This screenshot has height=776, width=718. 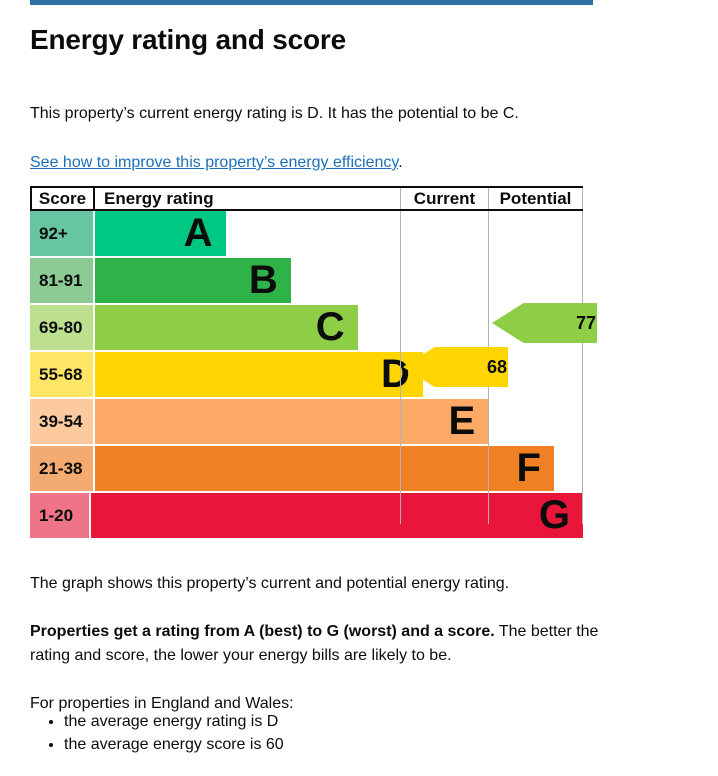 I want to click on rating-bar-e: E, so click(x=292, y=421).